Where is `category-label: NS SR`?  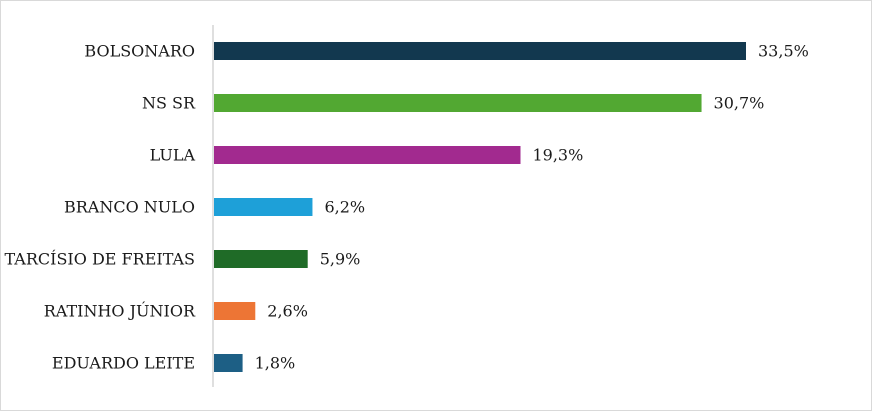
category-label: NS SR is located at coordinates (169, 103).